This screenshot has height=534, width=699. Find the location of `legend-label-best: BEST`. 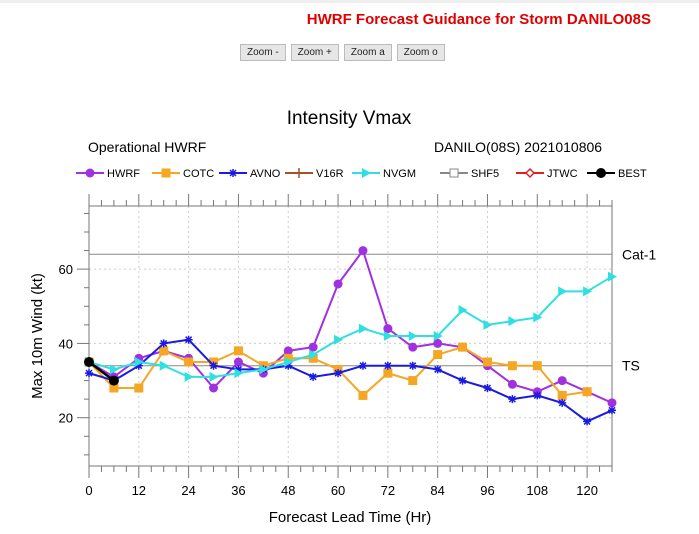

legend-label-best: BEST is located at coordinates (632, 174).